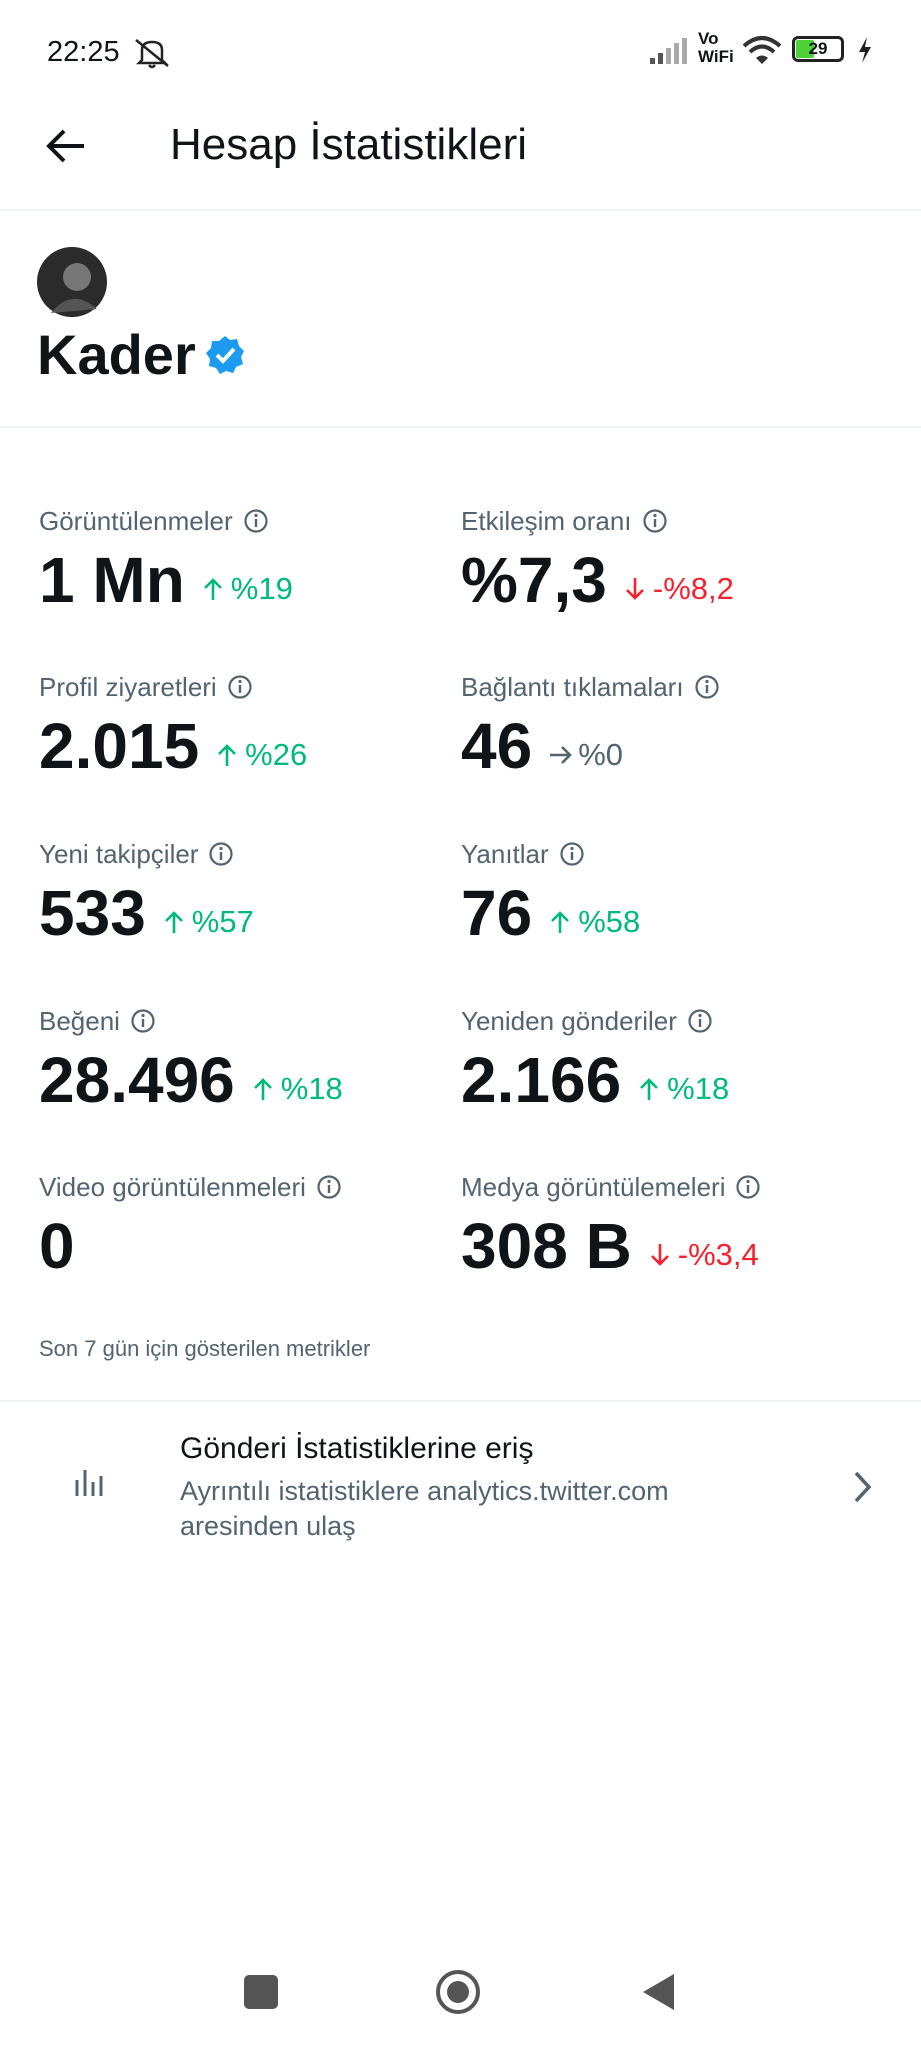 This screenshot has height=2048, width=921. Describe the element at coordinates (79, 1020) in the screenshot. I see `metric-label: Beğeni` at that location.